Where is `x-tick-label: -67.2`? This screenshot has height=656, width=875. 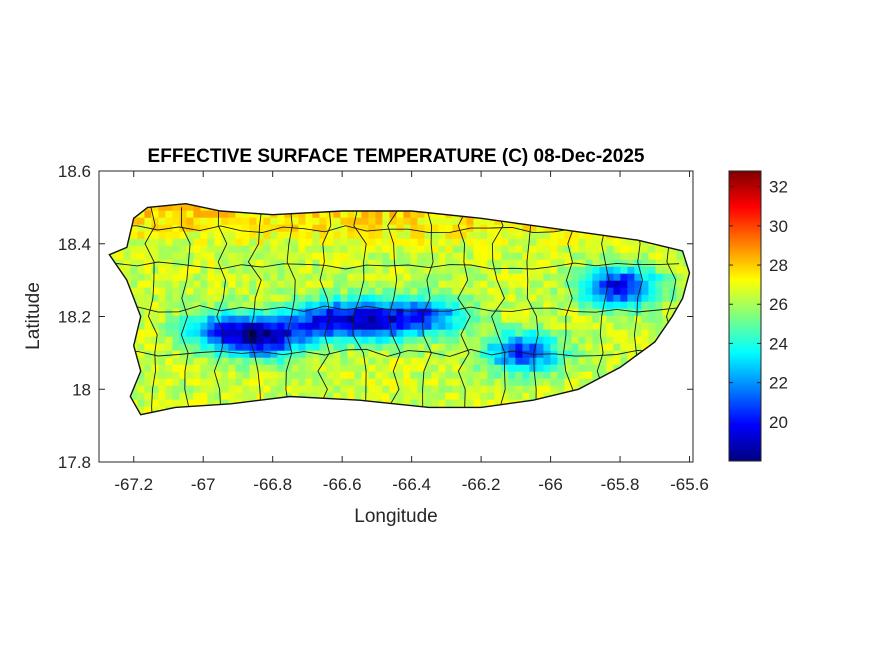
x-tick-label: -67.2 is located at coordinates (133, 484).